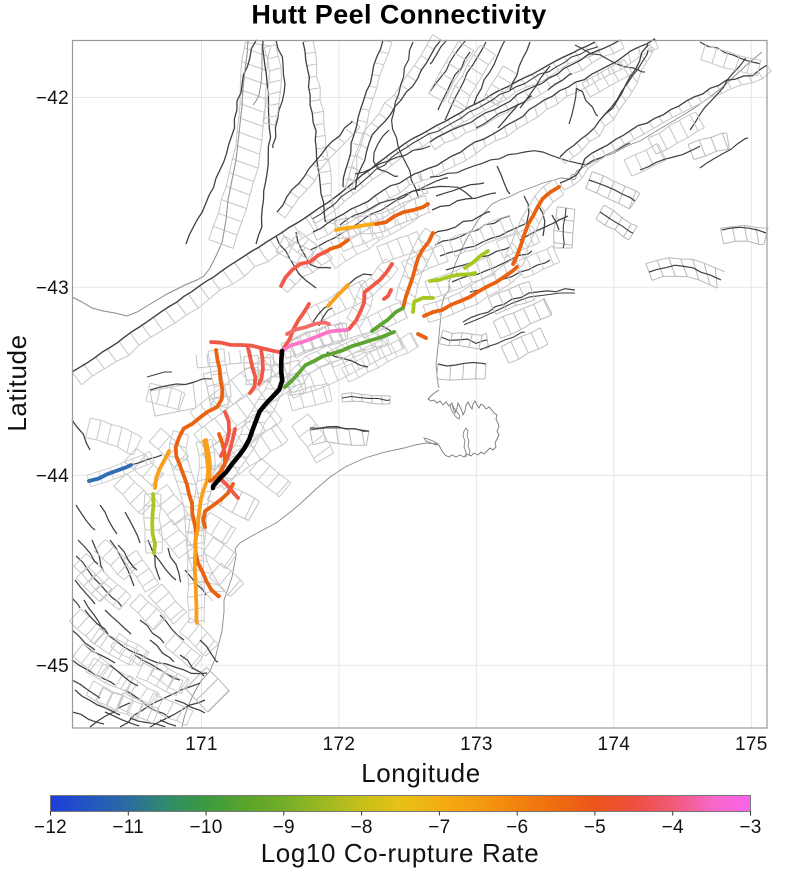  What do you see at coordinates (17, 382) in the screenshot?
I see `svg-text: Latitude` at bounding box center [17, 382].